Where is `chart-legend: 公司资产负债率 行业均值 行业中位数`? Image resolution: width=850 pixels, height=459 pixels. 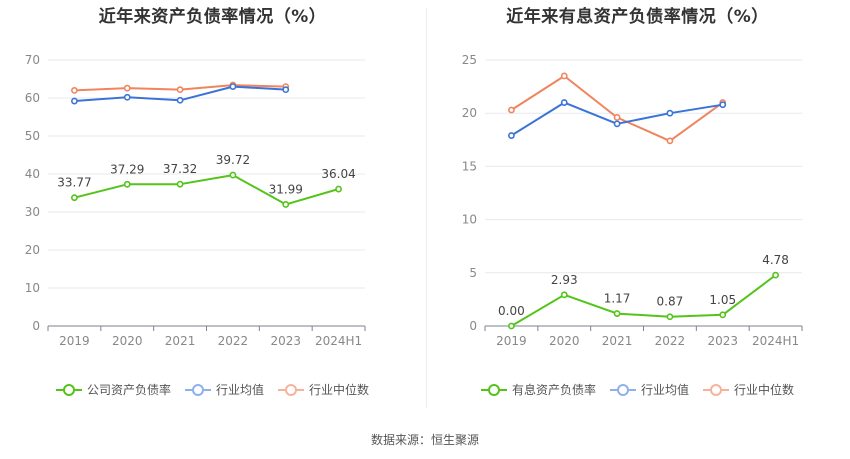 chart-legend: 公司资产负债率 行业均值 行业中位数 is located at coordinates (212, 389).